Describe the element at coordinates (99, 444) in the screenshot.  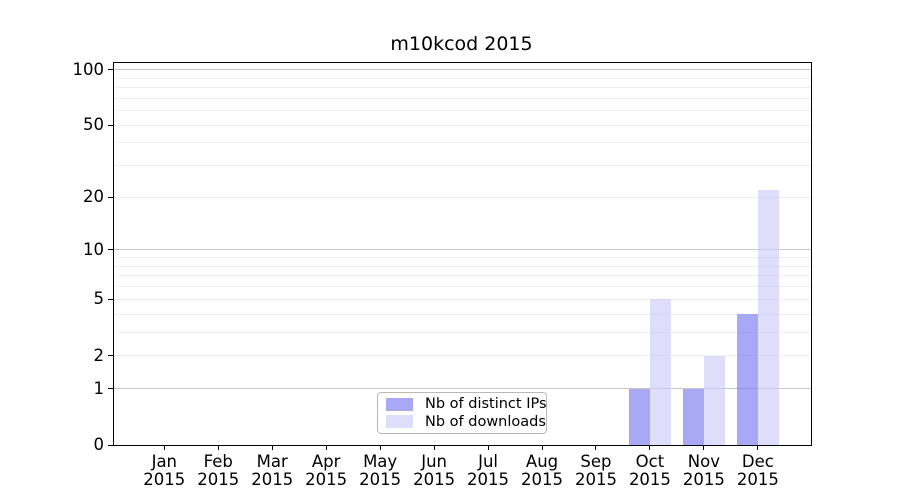
I see `y-tick-label: 0` at that location.